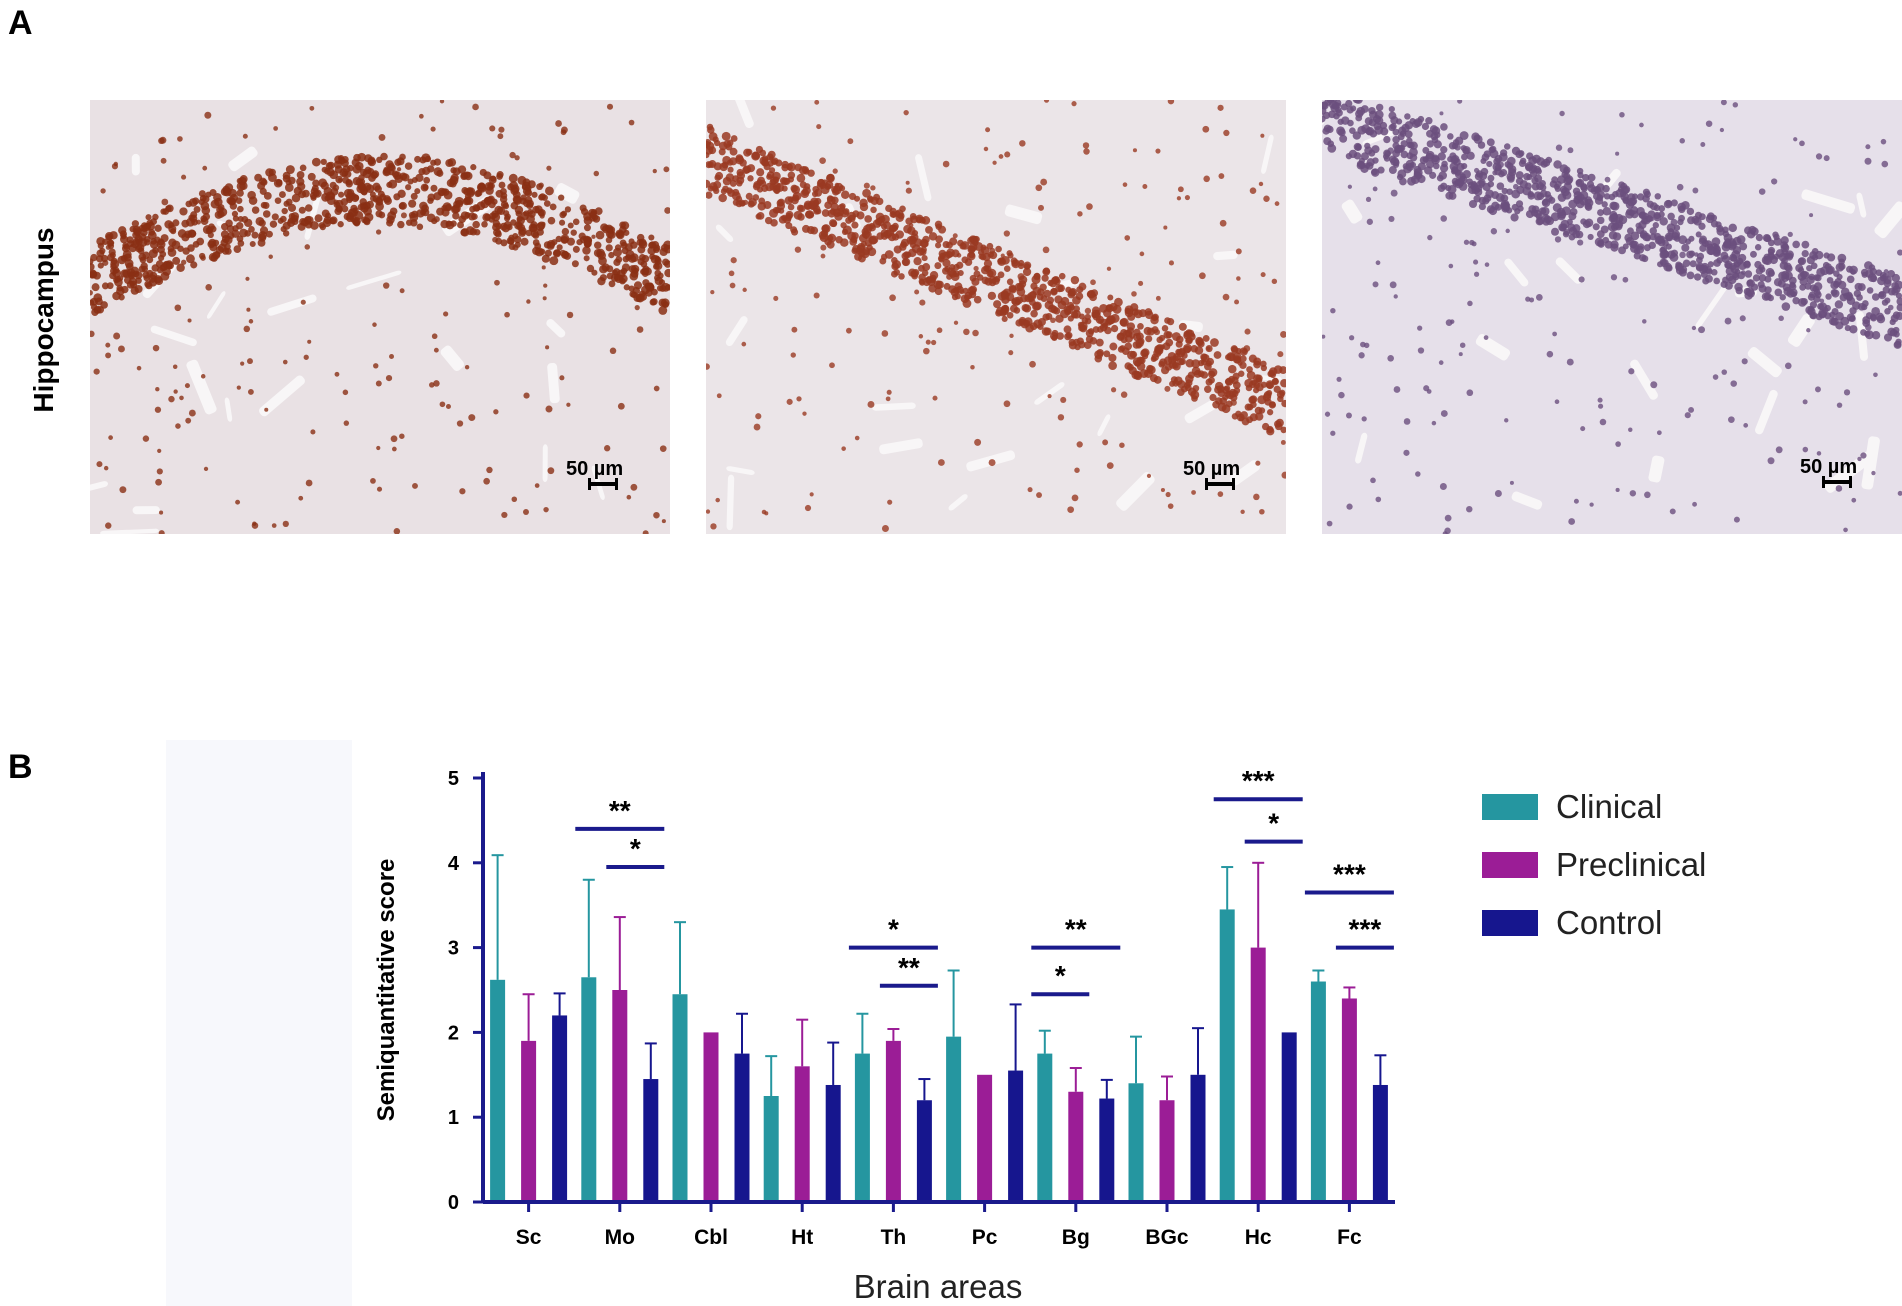  Describe the element at coordinates (742, 1127) in the screenshot. I see `bar-control-Cbl` at that location.